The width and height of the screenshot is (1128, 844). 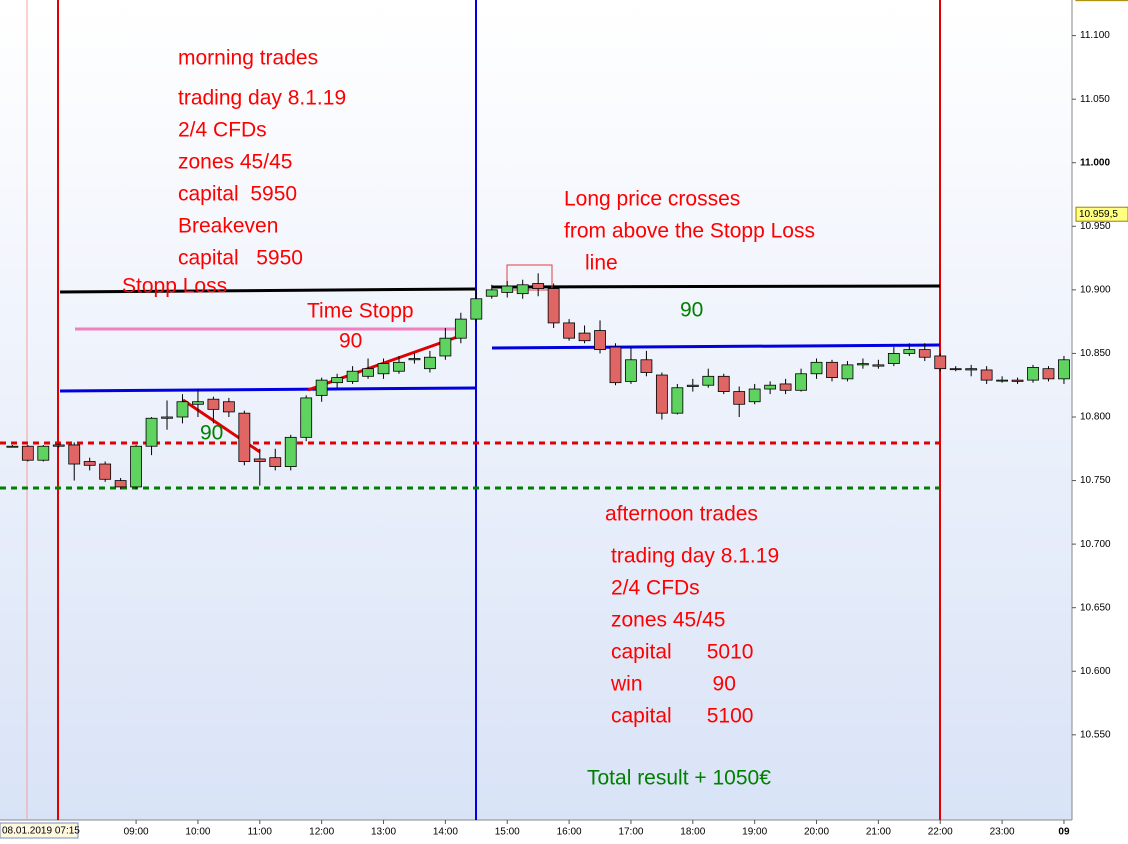 What do you see at coordinates (1095, 162) in the screenshot?
I see `y-tick-label: 11.000` at bounding box center [1095, 162].